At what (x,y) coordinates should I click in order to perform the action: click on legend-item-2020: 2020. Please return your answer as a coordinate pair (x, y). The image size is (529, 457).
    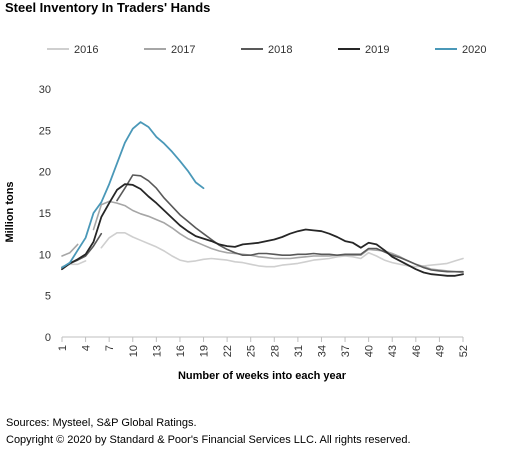
    Looking at the image, I should click on (460, 50).